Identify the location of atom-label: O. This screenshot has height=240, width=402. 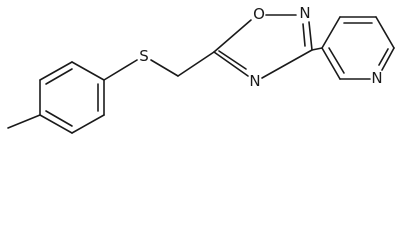
(259, 14).